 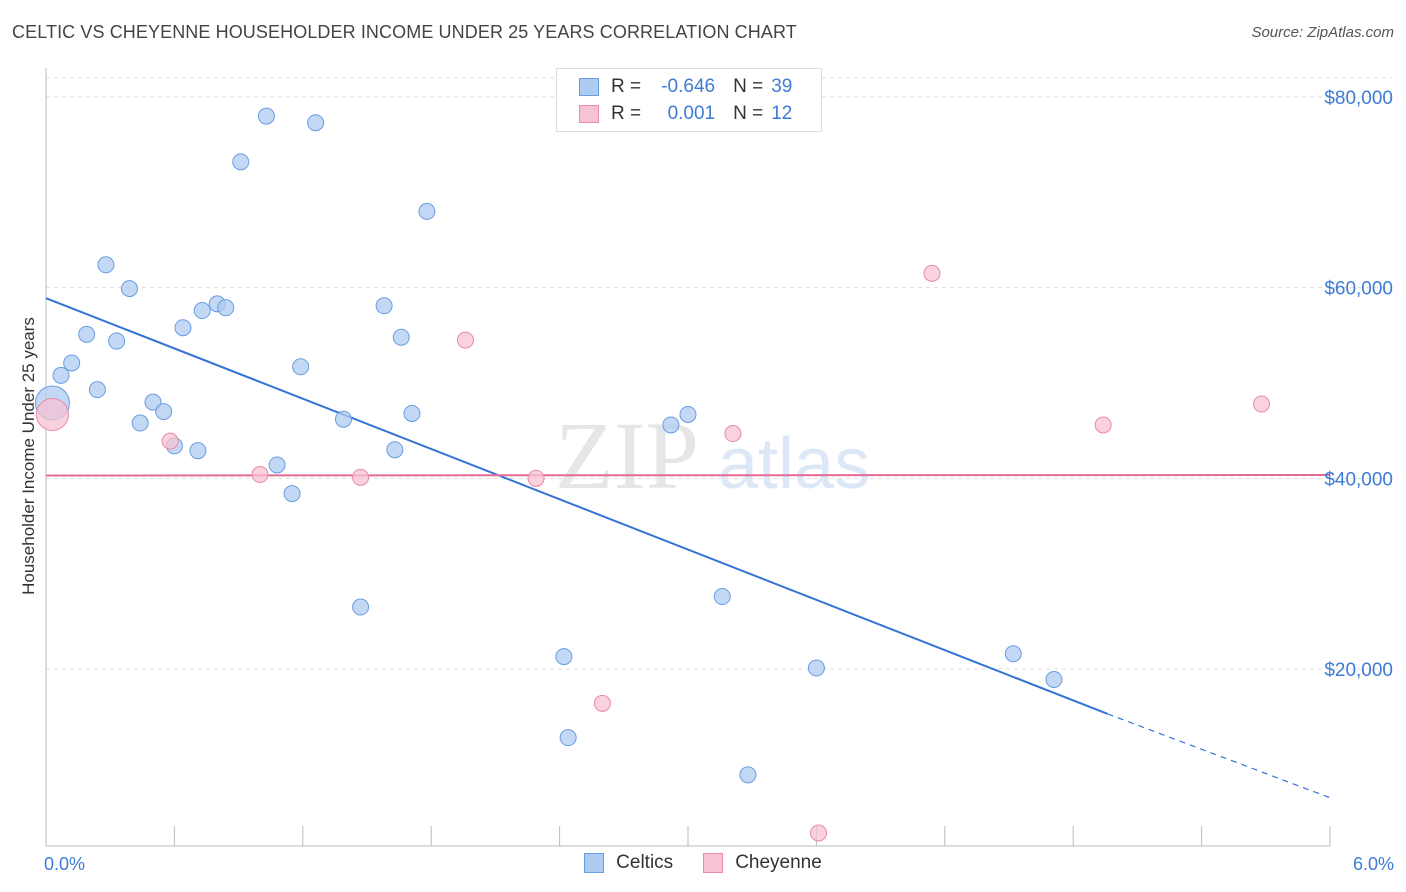 I want to click on cheyenne-legend-swatch, so click(x=713, y=863).